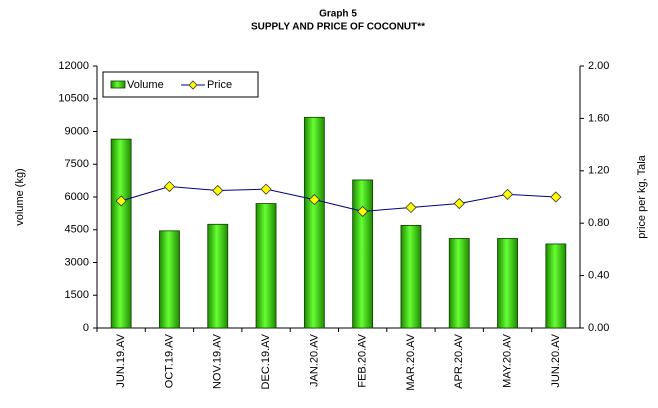  What do you see at coordinates (363, 360) in the screenshot?
I see `x-tick-label: FEB.20.AV` at bounding box center [363, 360].